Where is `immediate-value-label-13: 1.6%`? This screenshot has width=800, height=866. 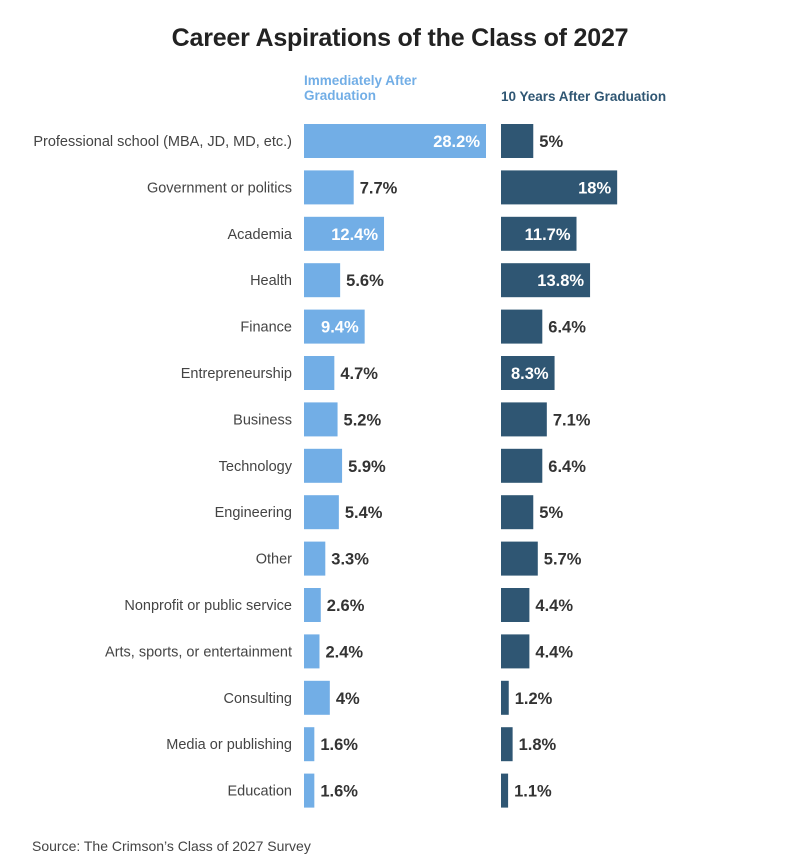
immediate-value-label-13: 1.6% is located at coordinates (339, 745).